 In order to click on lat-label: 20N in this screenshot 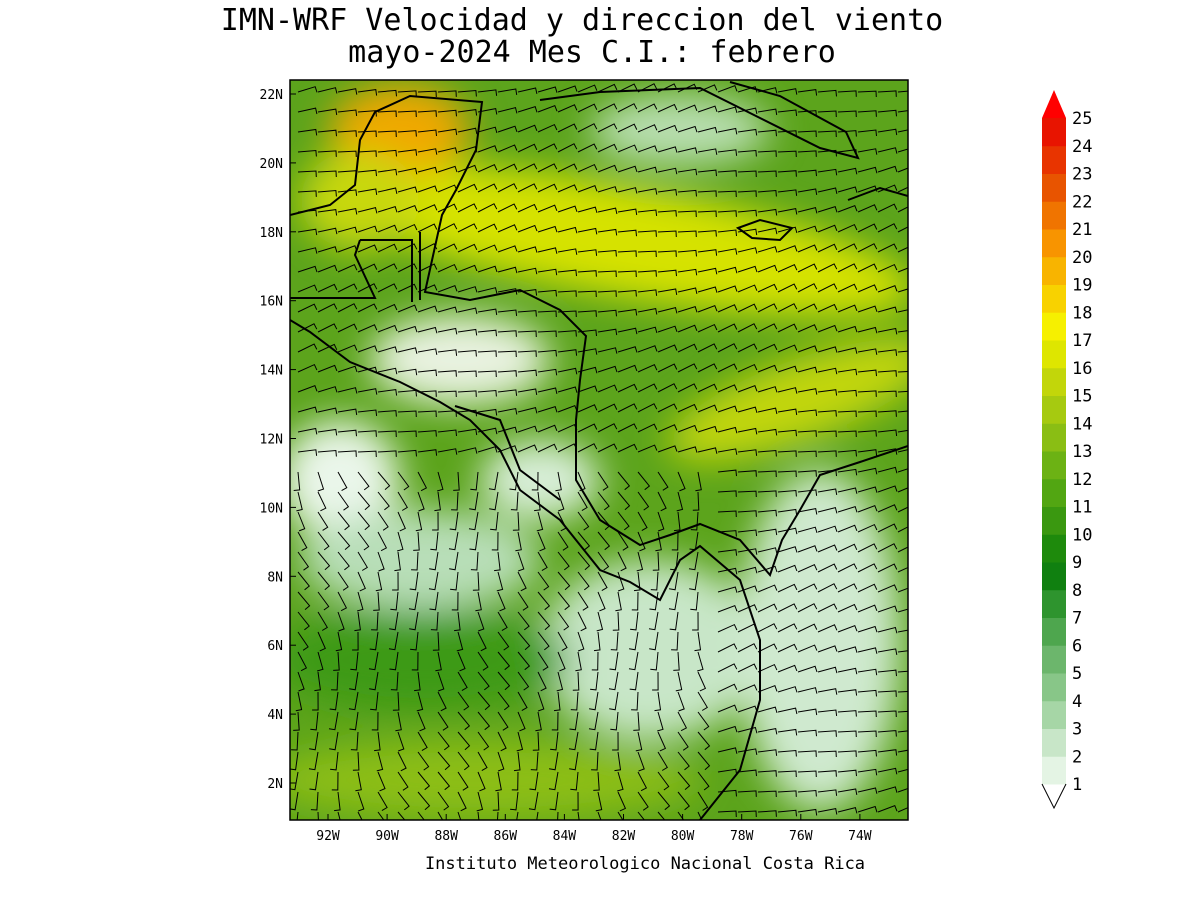, I will do `click(271, 164)`.